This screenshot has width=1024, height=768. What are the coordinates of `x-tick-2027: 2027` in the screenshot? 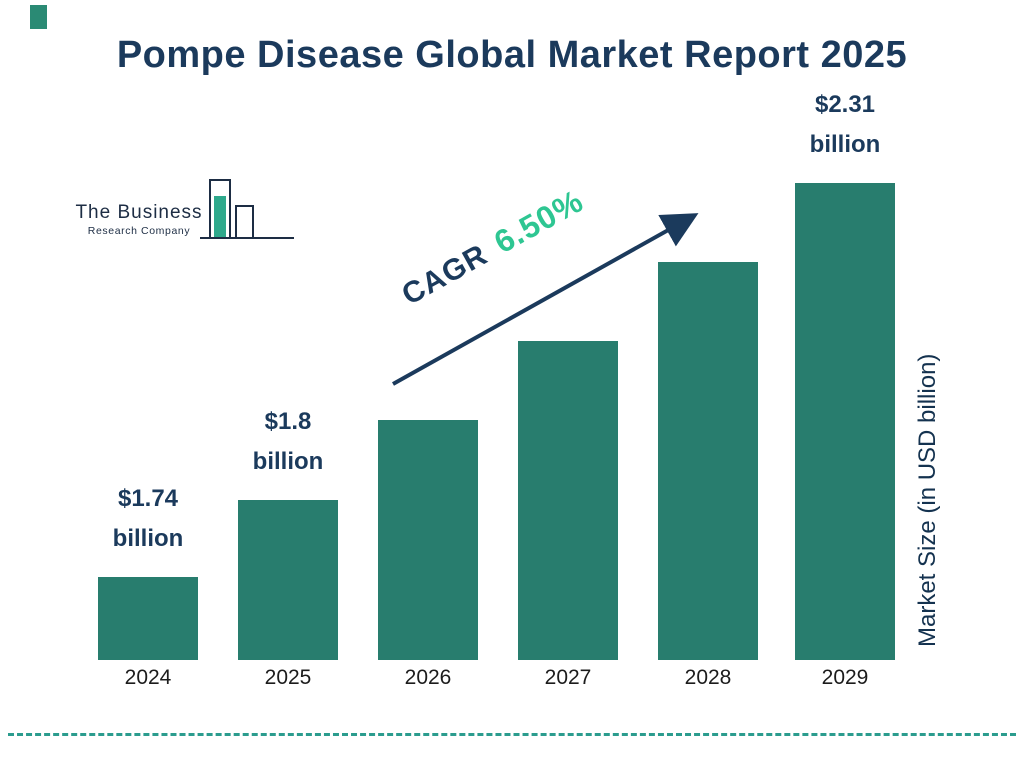 It's located at (568, 677).